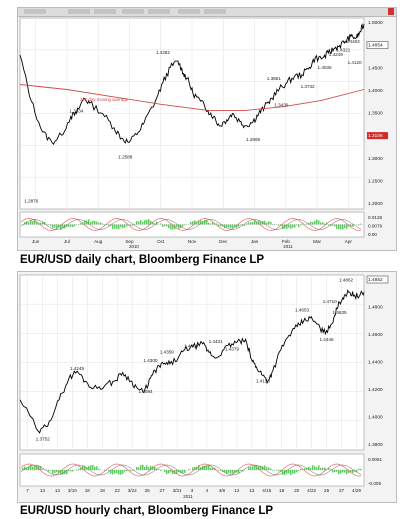 The height and width of the screenshot is (519, 400). What do you see at coordinates (252, 490) in the screenshot?
I see `x-tick-label: 13` at bounding box center [252, 490].